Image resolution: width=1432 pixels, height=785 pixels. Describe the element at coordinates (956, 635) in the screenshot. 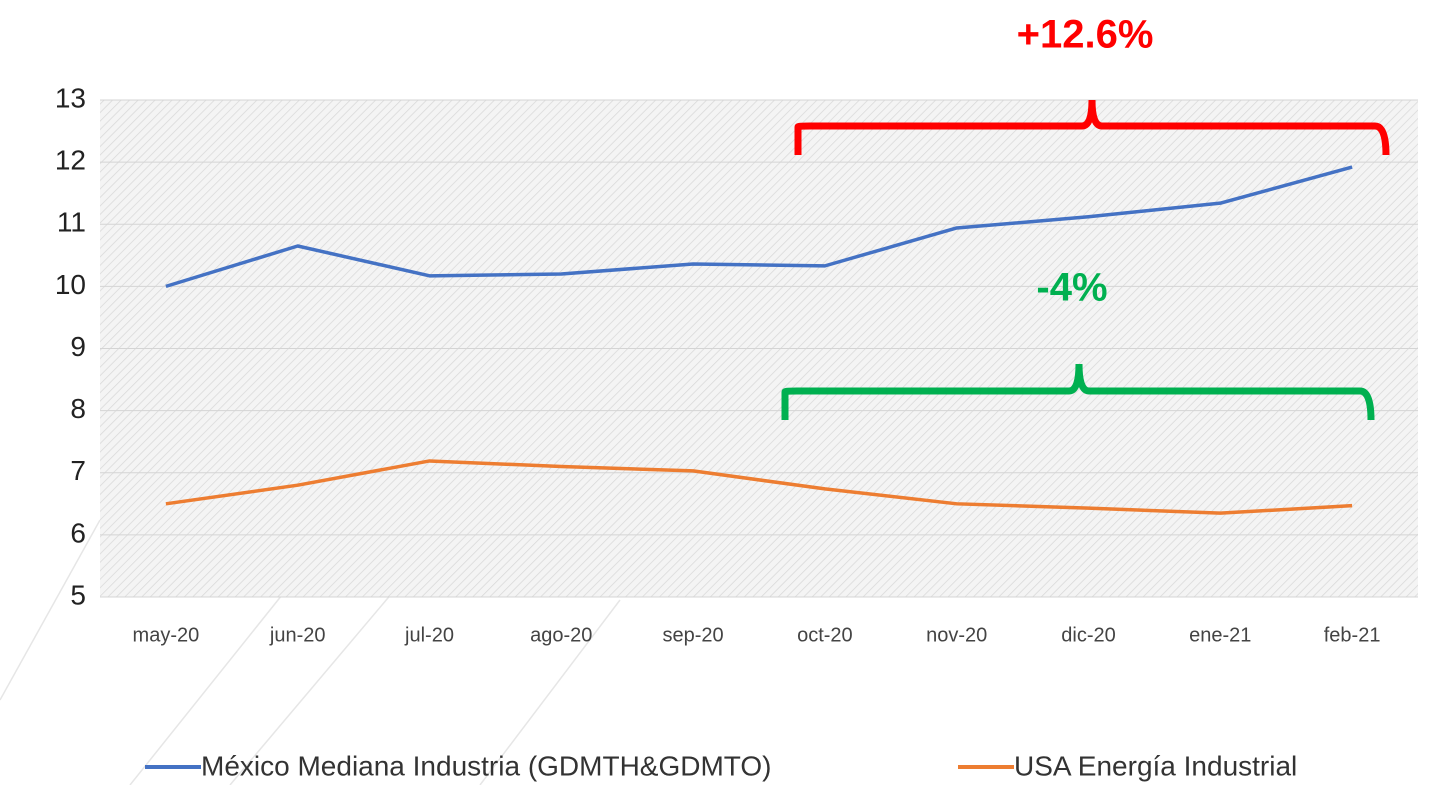

I see `x-tick-label: nov-20` at that location.